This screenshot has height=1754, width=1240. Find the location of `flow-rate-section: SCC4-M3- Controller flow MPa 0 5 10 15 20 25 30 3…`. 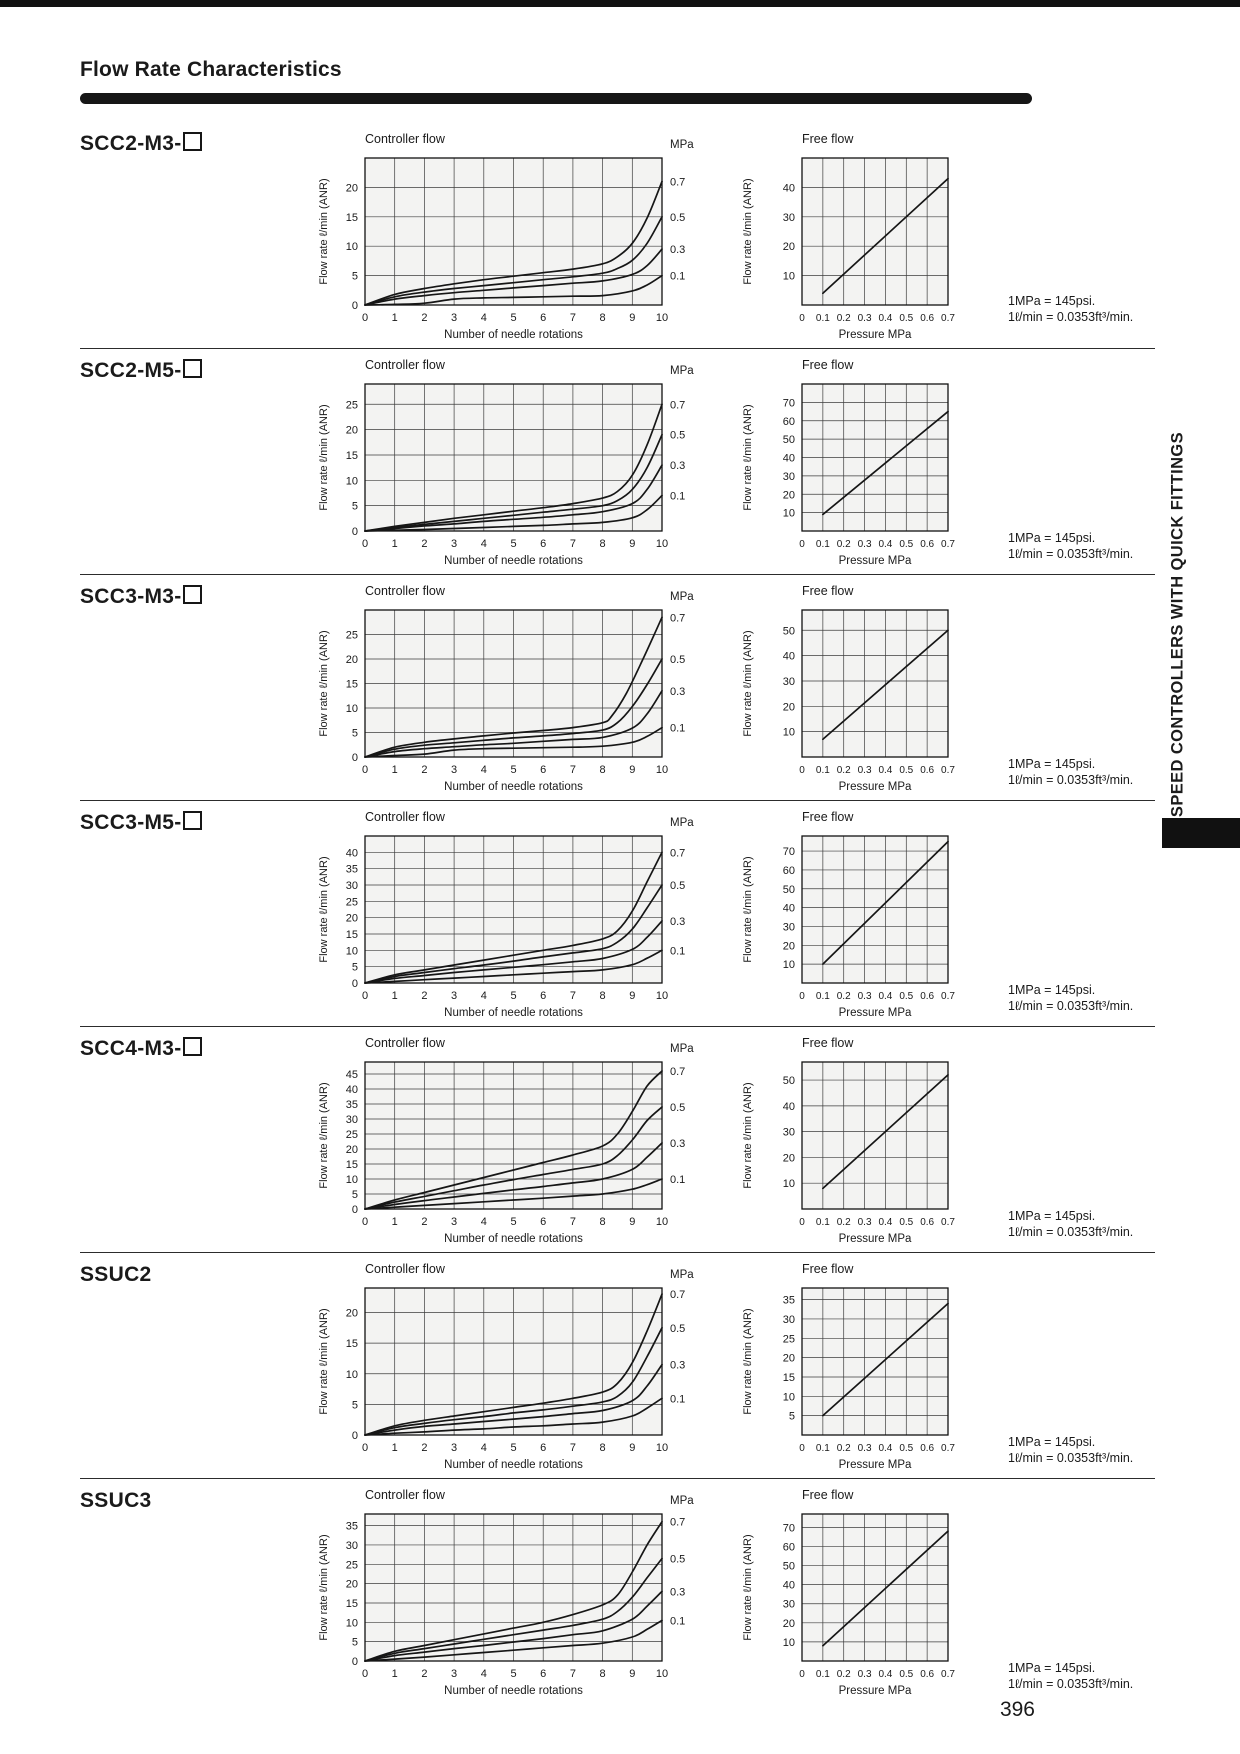

flow-rate-section: SCC4-M3- Controller flow MPa 0 5 10 15 20 25 30 3… is located at coordinates (617, 1139).